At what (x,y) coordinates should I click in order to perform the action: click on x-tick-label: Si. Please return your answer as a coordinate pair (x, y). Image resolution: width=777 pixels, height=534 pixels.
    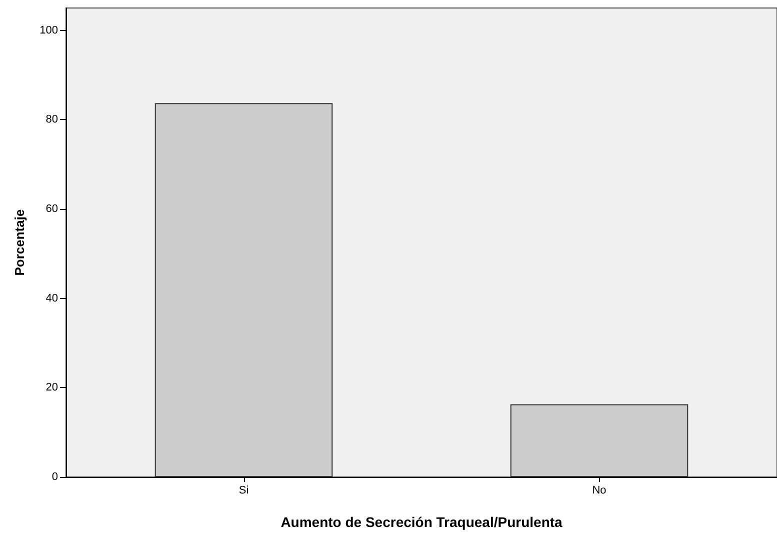
    Looking at the image, I should click on (243, 490).